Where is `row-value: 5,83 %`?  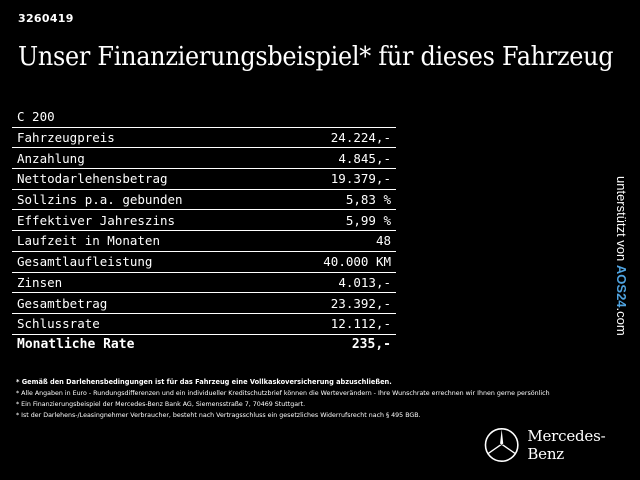
row-value: 5,83 % is located at coordinates (337, 200).